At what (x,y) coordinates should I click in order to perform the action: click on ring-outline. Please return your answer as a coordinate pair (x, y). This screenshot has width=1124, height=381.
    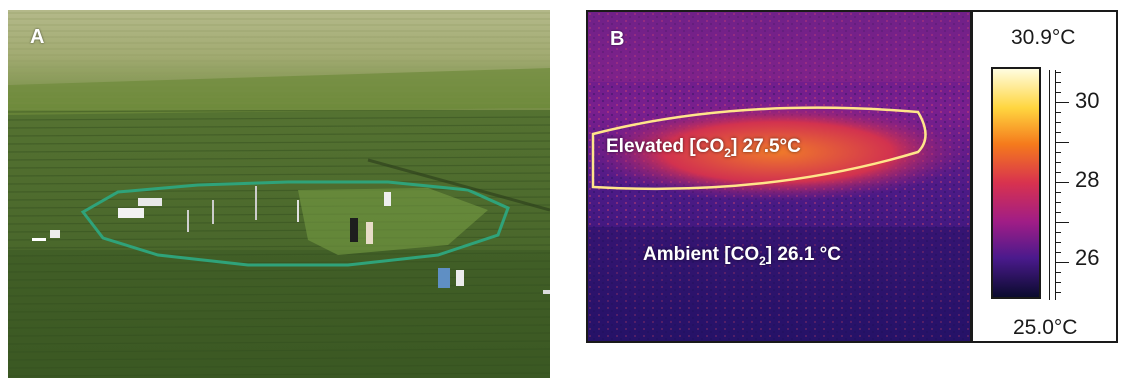
    Looking at the image, I should click on (759, 148).